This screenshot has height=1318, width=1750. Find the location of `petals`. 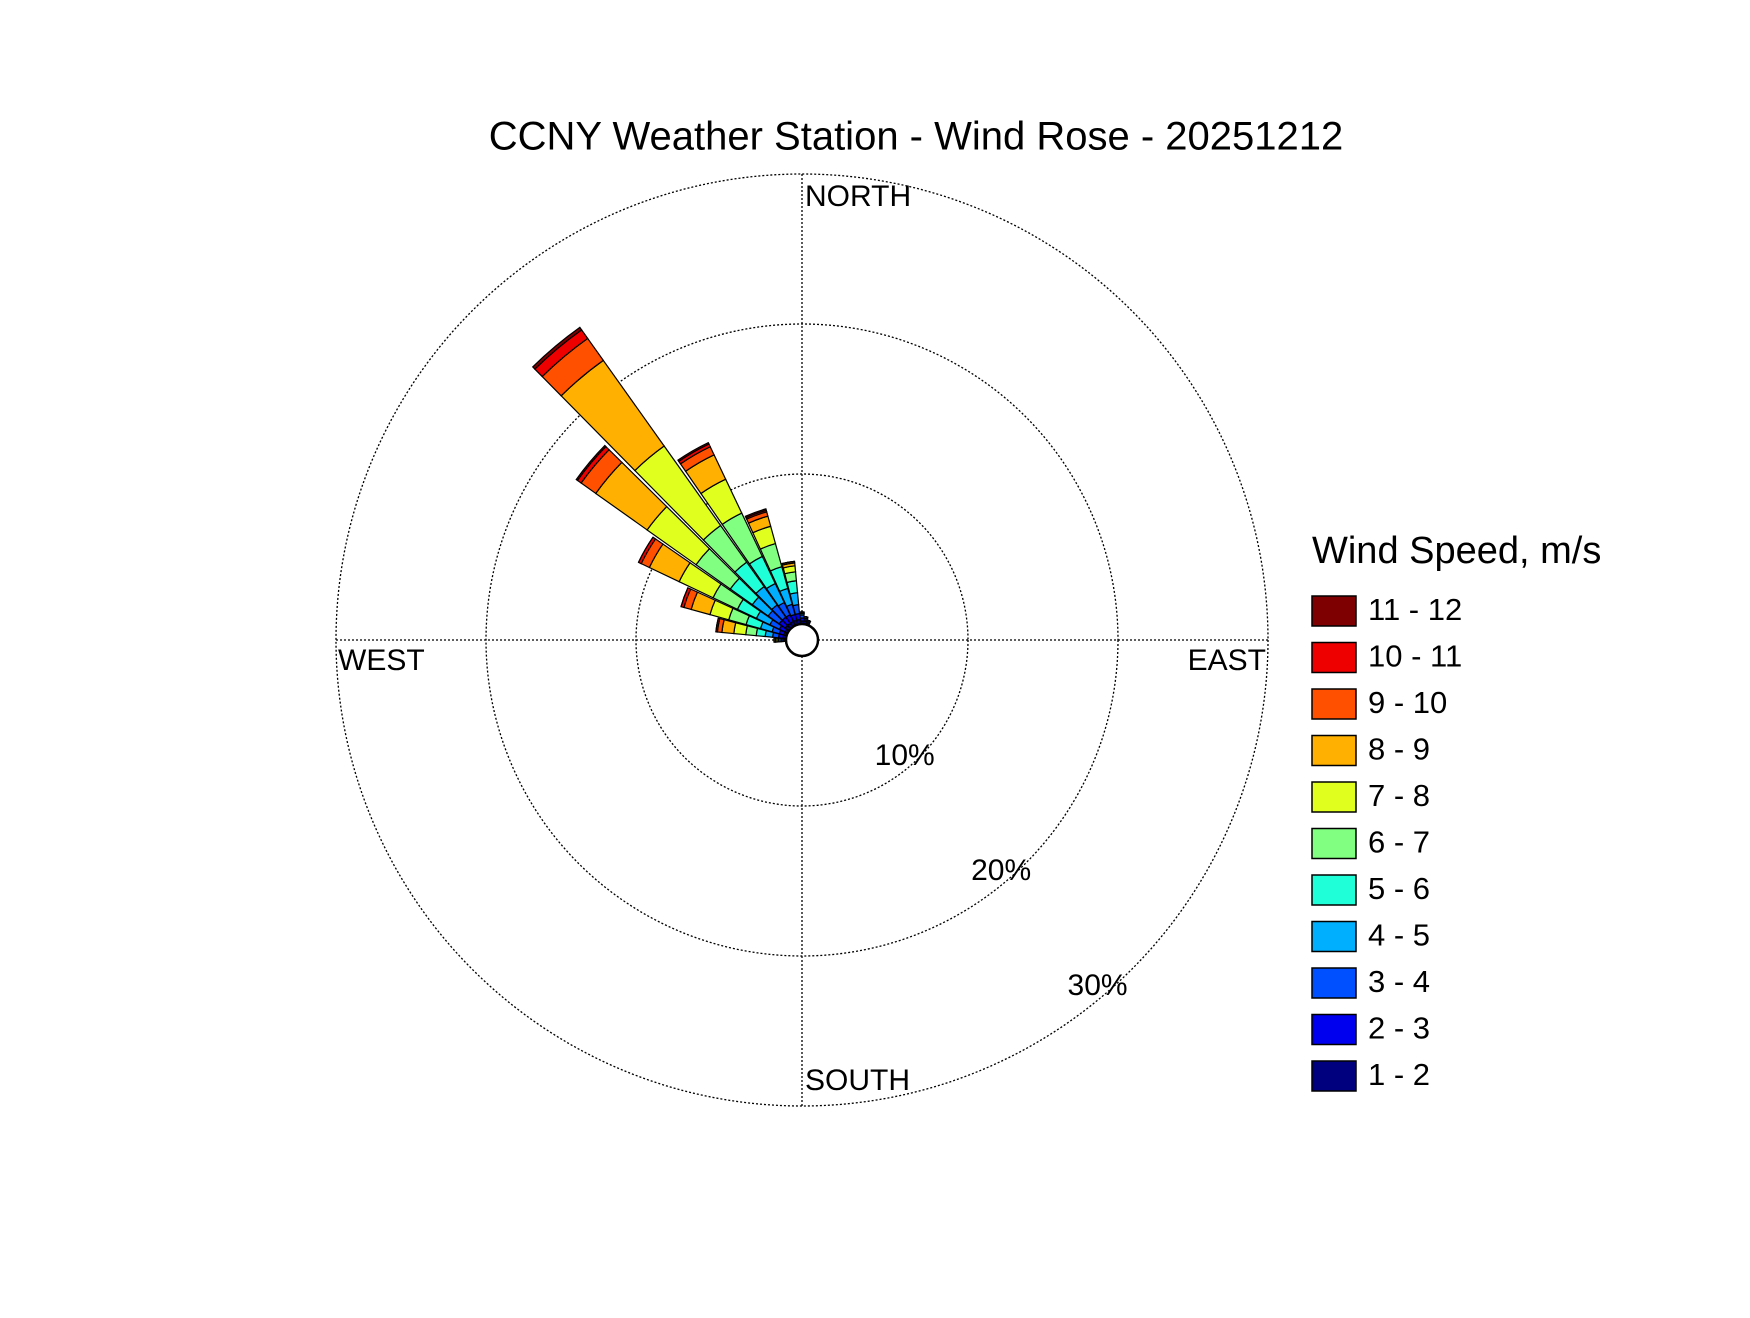

petals is located at coordinates (672, 484).